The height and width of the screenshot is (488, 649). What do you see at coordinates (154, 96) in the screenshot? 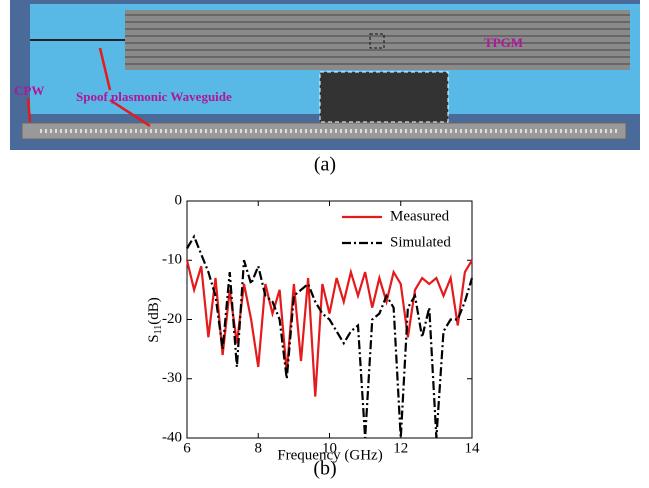
I see `photo-label: Spoof plasmonic Waveguide` at bounding box center [154, 96].